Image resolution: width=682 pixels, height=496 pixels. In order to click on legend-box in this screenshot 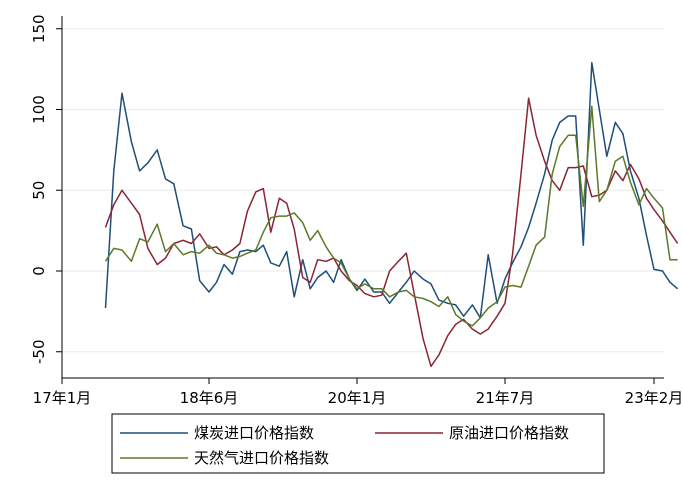, I will do `click(358, 443)`.